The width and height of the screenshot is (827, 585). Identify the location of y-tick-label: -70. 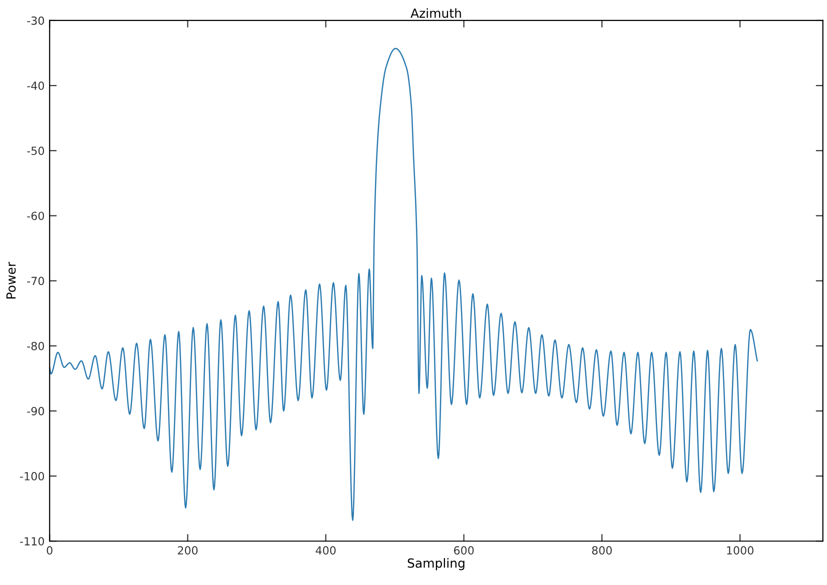
(35, 281).